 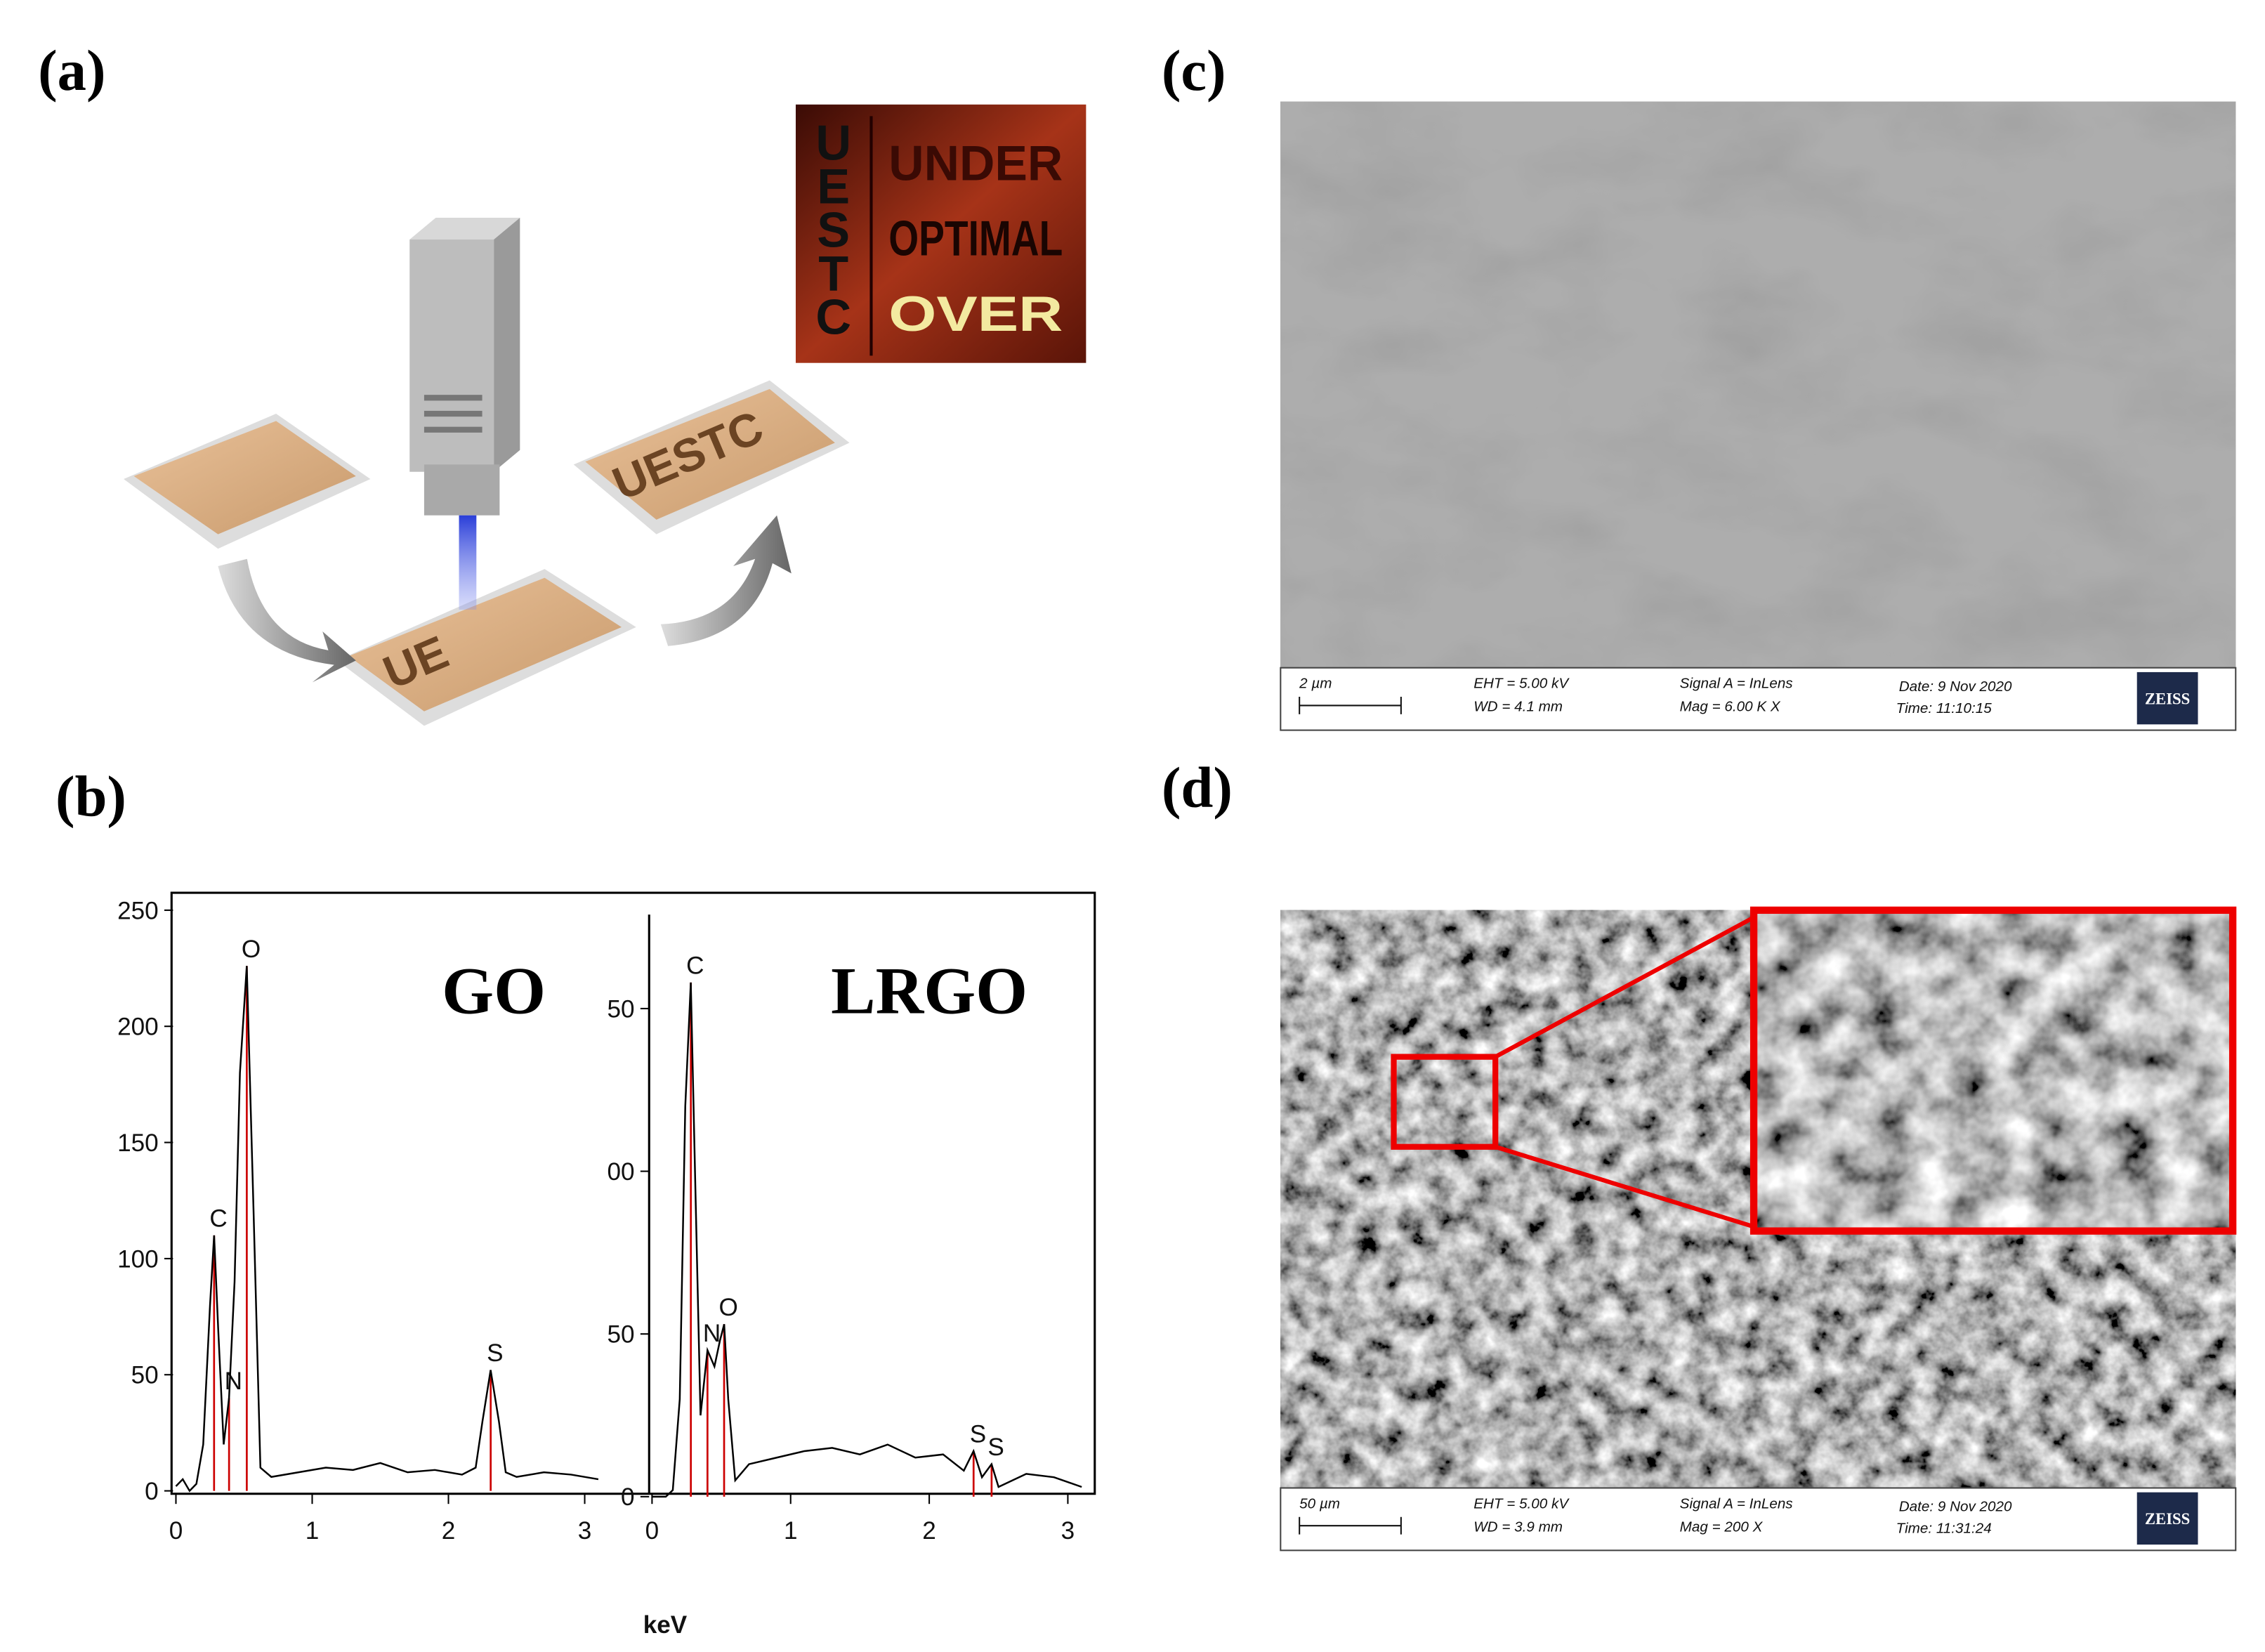 I want to click on panel-label: (c), so click(x=1194, y=70).